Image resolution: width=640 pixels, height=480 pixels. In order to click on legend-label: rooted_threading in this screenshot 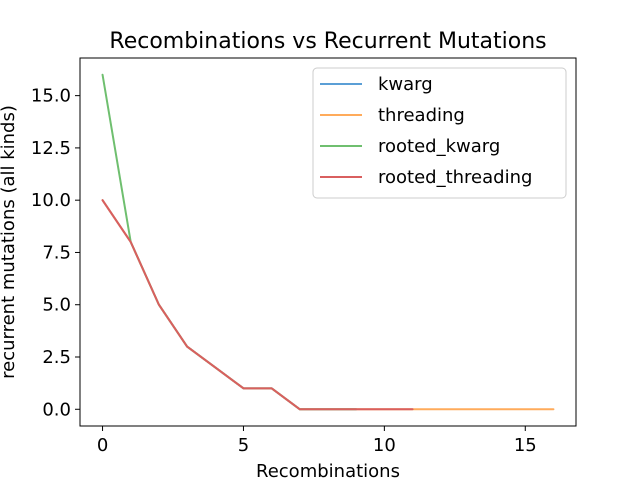, I will do `click(455, 177)`.